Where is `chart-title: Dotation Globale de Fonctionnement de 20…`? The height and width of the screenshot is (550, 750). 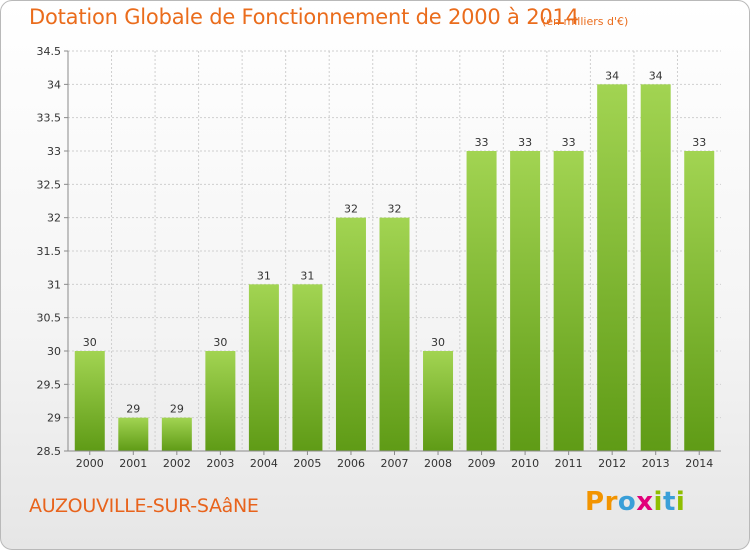 chart-title: Dotation Globale de Fonctionnement de 20… is located at coordinates (304, 17).